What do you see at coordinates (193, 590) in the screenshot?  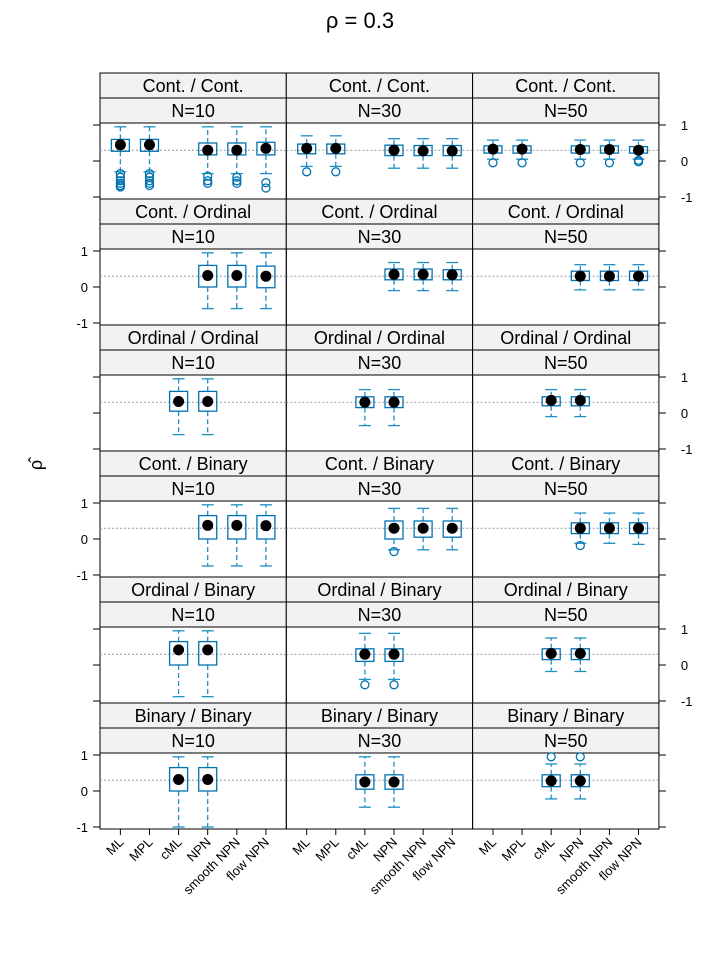 I see `strip-label-pair: Ordinal / Binary` at bounding box center [193, 590].